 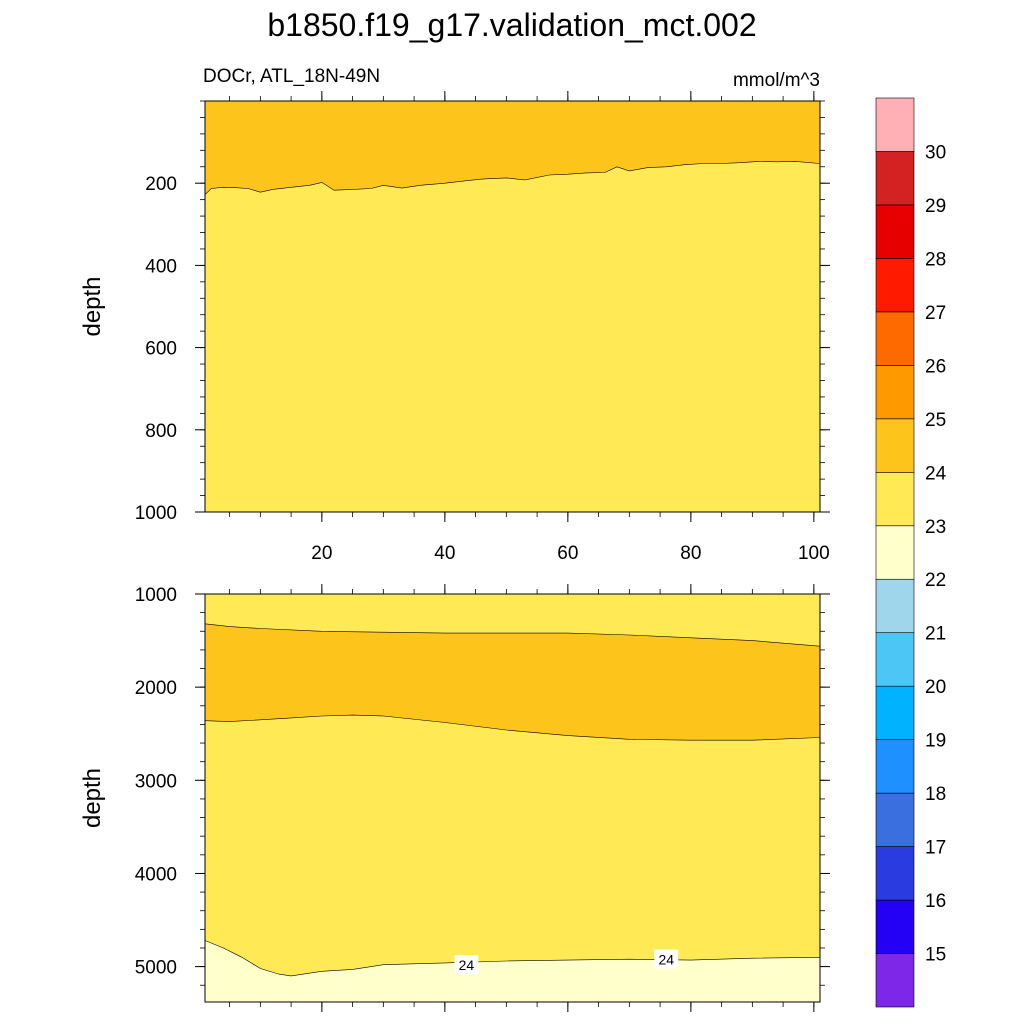 What do you see at coordinates (935, 206) in the screenshot?
I see `colorbar-label: 29` at bounding box center [935, 206].